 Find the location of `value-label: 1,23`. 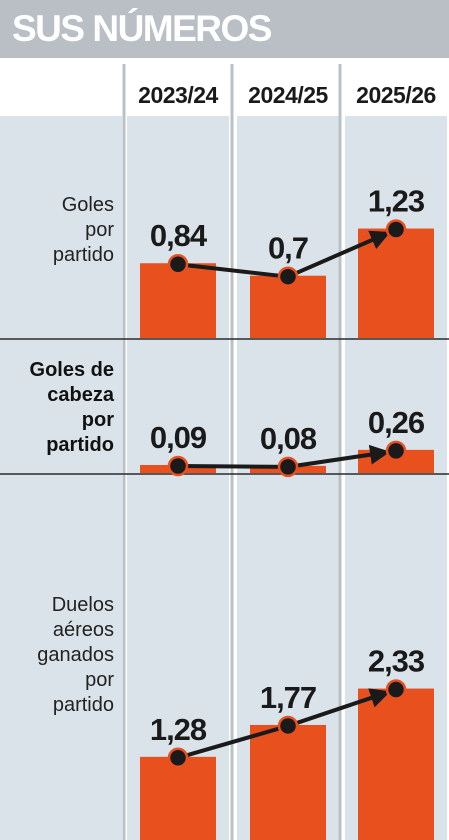

value-label: 1,23 is located at coordinates (396, 201).